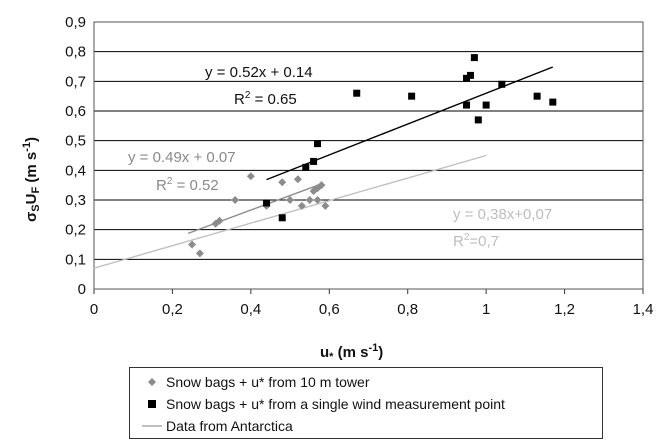 This screenshot has width=659, height=441. I want to click on r2-single-point: R2 = 0.65, so click(265, 99).